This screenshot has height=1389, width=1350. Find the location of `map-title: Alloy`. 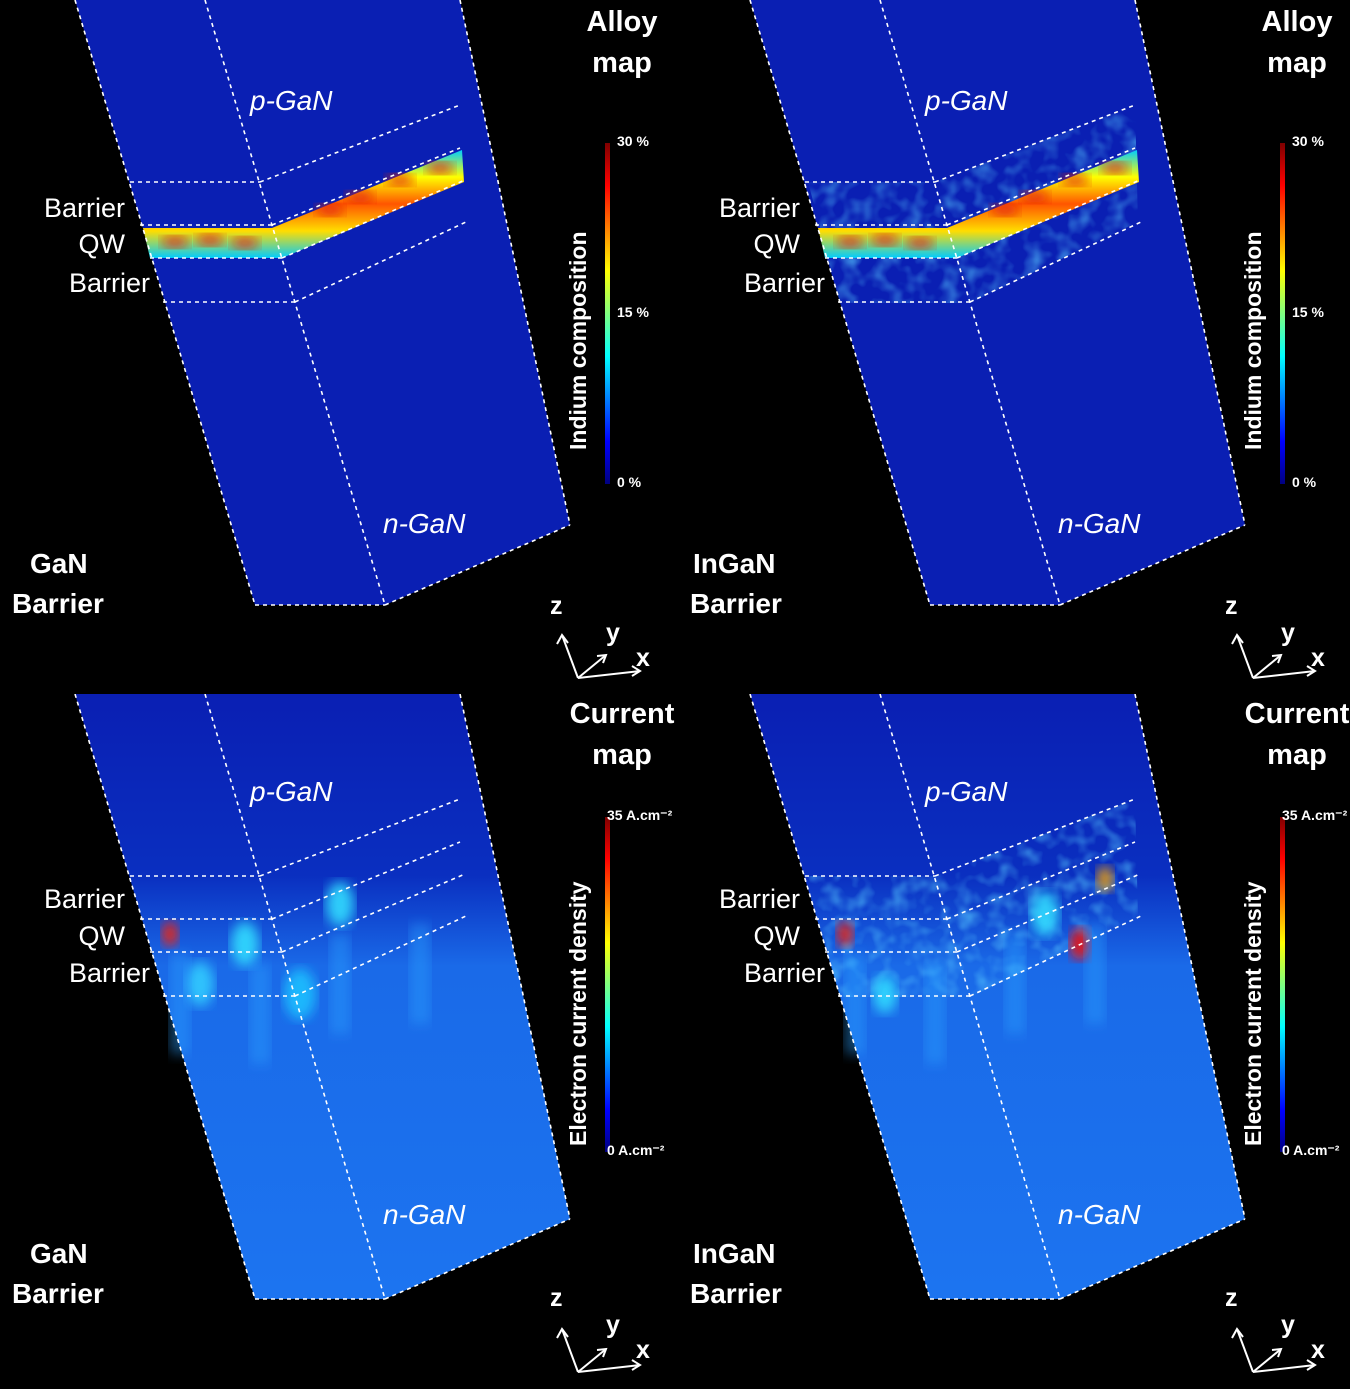

map-title: Alloy is located at coordinates (1297, 22).